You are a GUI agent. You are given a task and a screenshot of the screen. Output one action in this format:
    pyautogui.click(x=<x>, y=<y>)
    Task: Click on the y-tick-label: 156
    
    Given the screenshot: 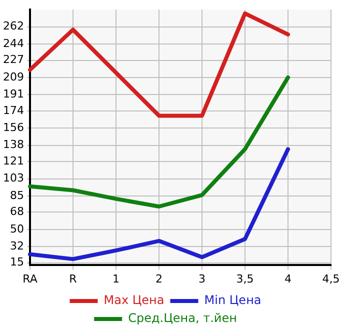 What is the action you would take?
    pyautogui.click(x=13, y=127)
    